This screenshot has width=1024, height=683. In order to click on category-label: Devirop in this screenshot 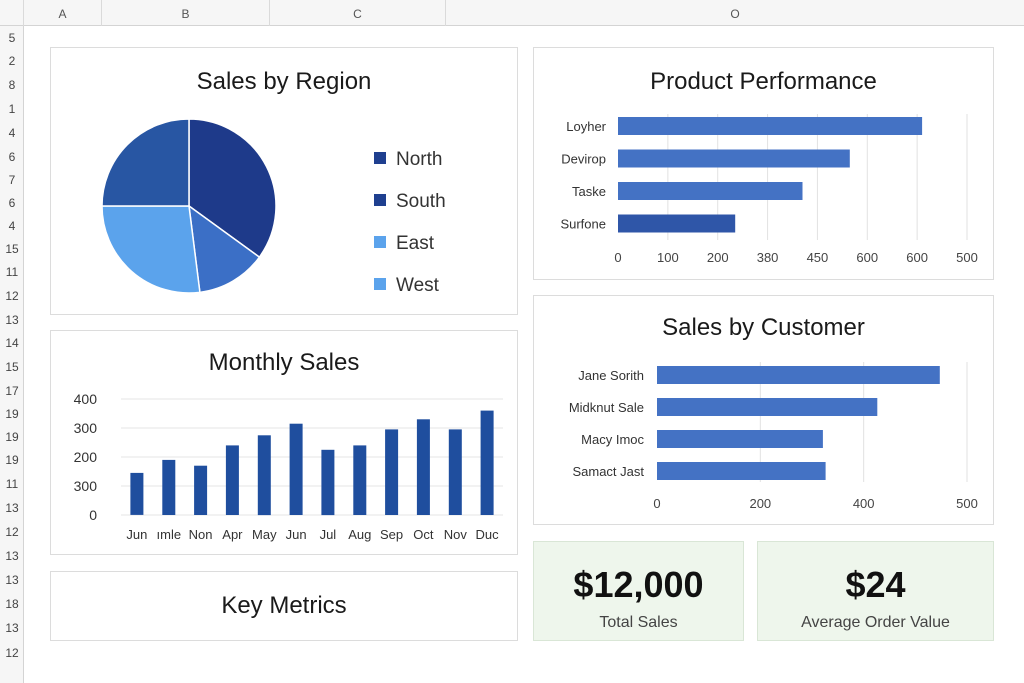, I will do `click(583, 159)`.